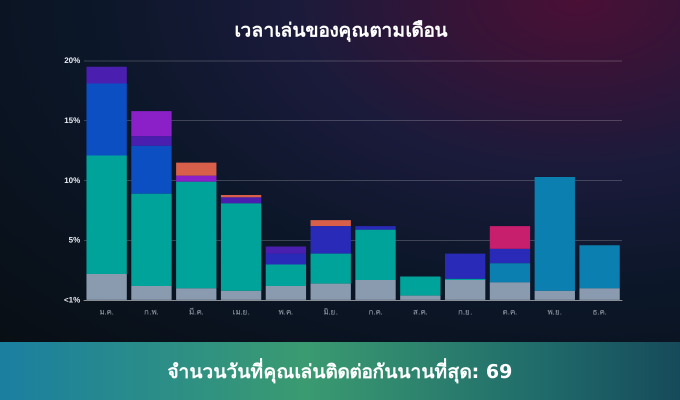 This screenshot has width=680, height=400. What do you see at coordinates (286, 311) in the screenshot?
I see `x-tick-label: พ.ค.` at bounding box center [286, 311].